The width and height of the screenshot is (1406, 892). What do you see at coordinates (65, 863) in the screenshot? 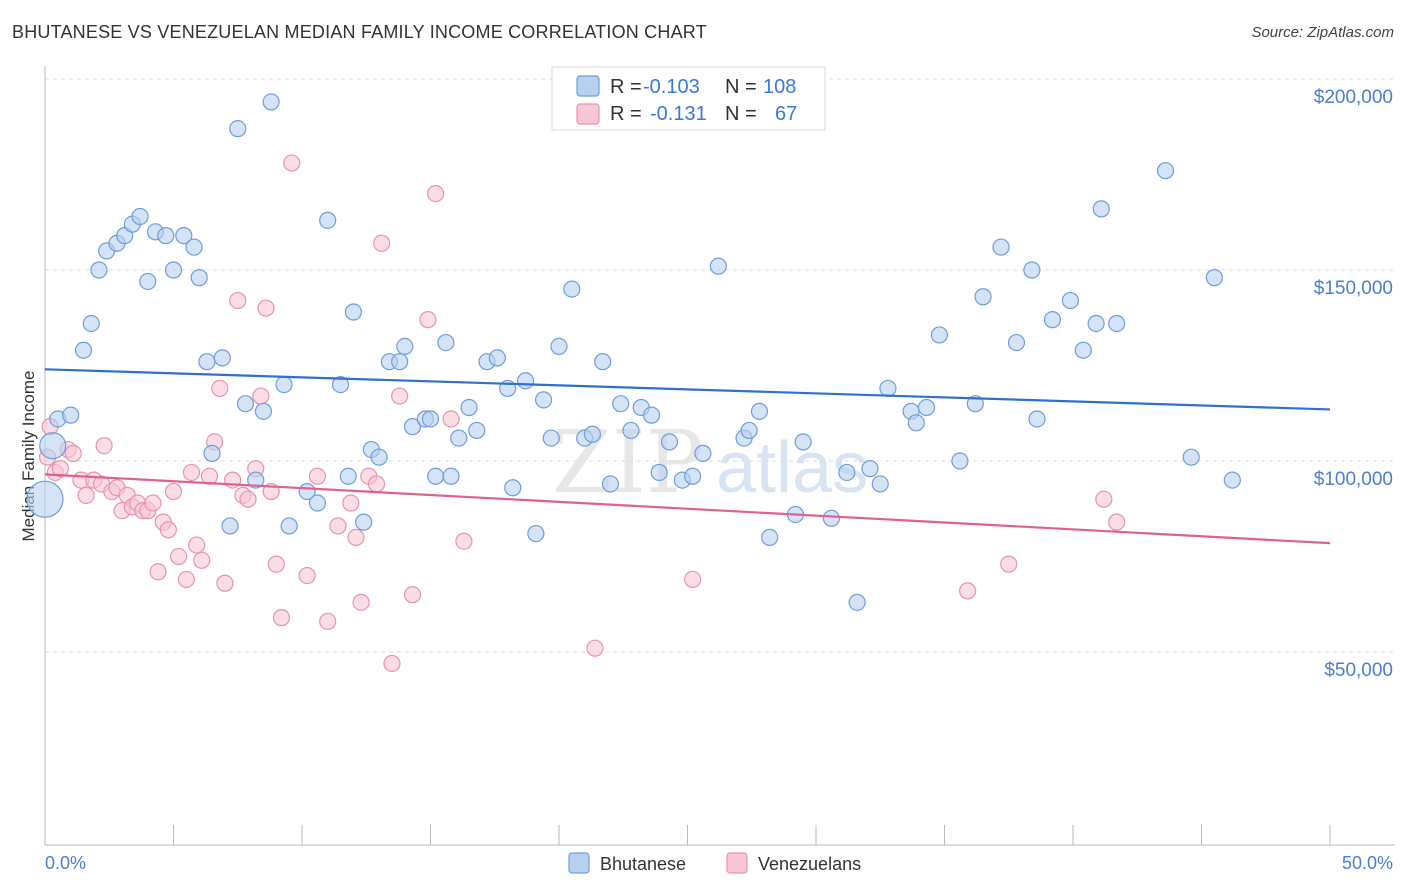
I see `x-tick-label-0: 0.0%` at bounding box center [65, 863].